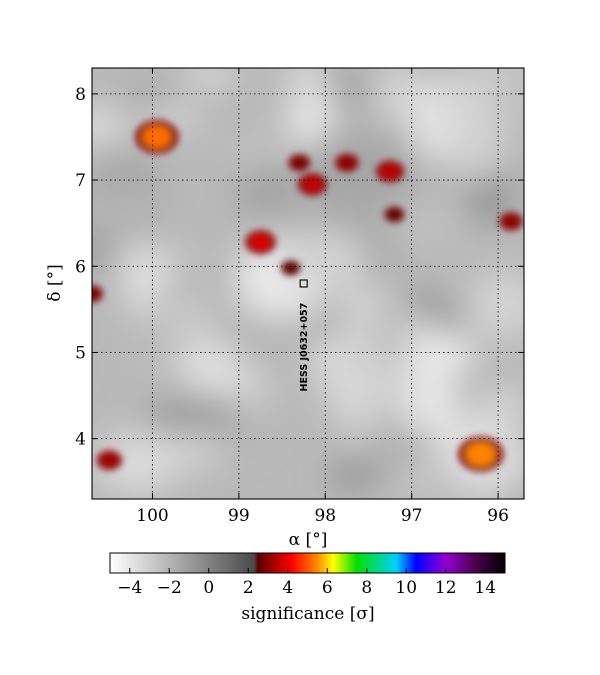 The width and height of the screenshot is (600, 675). I want to click on colorbar-label: significance [σ], so click(307, 614).